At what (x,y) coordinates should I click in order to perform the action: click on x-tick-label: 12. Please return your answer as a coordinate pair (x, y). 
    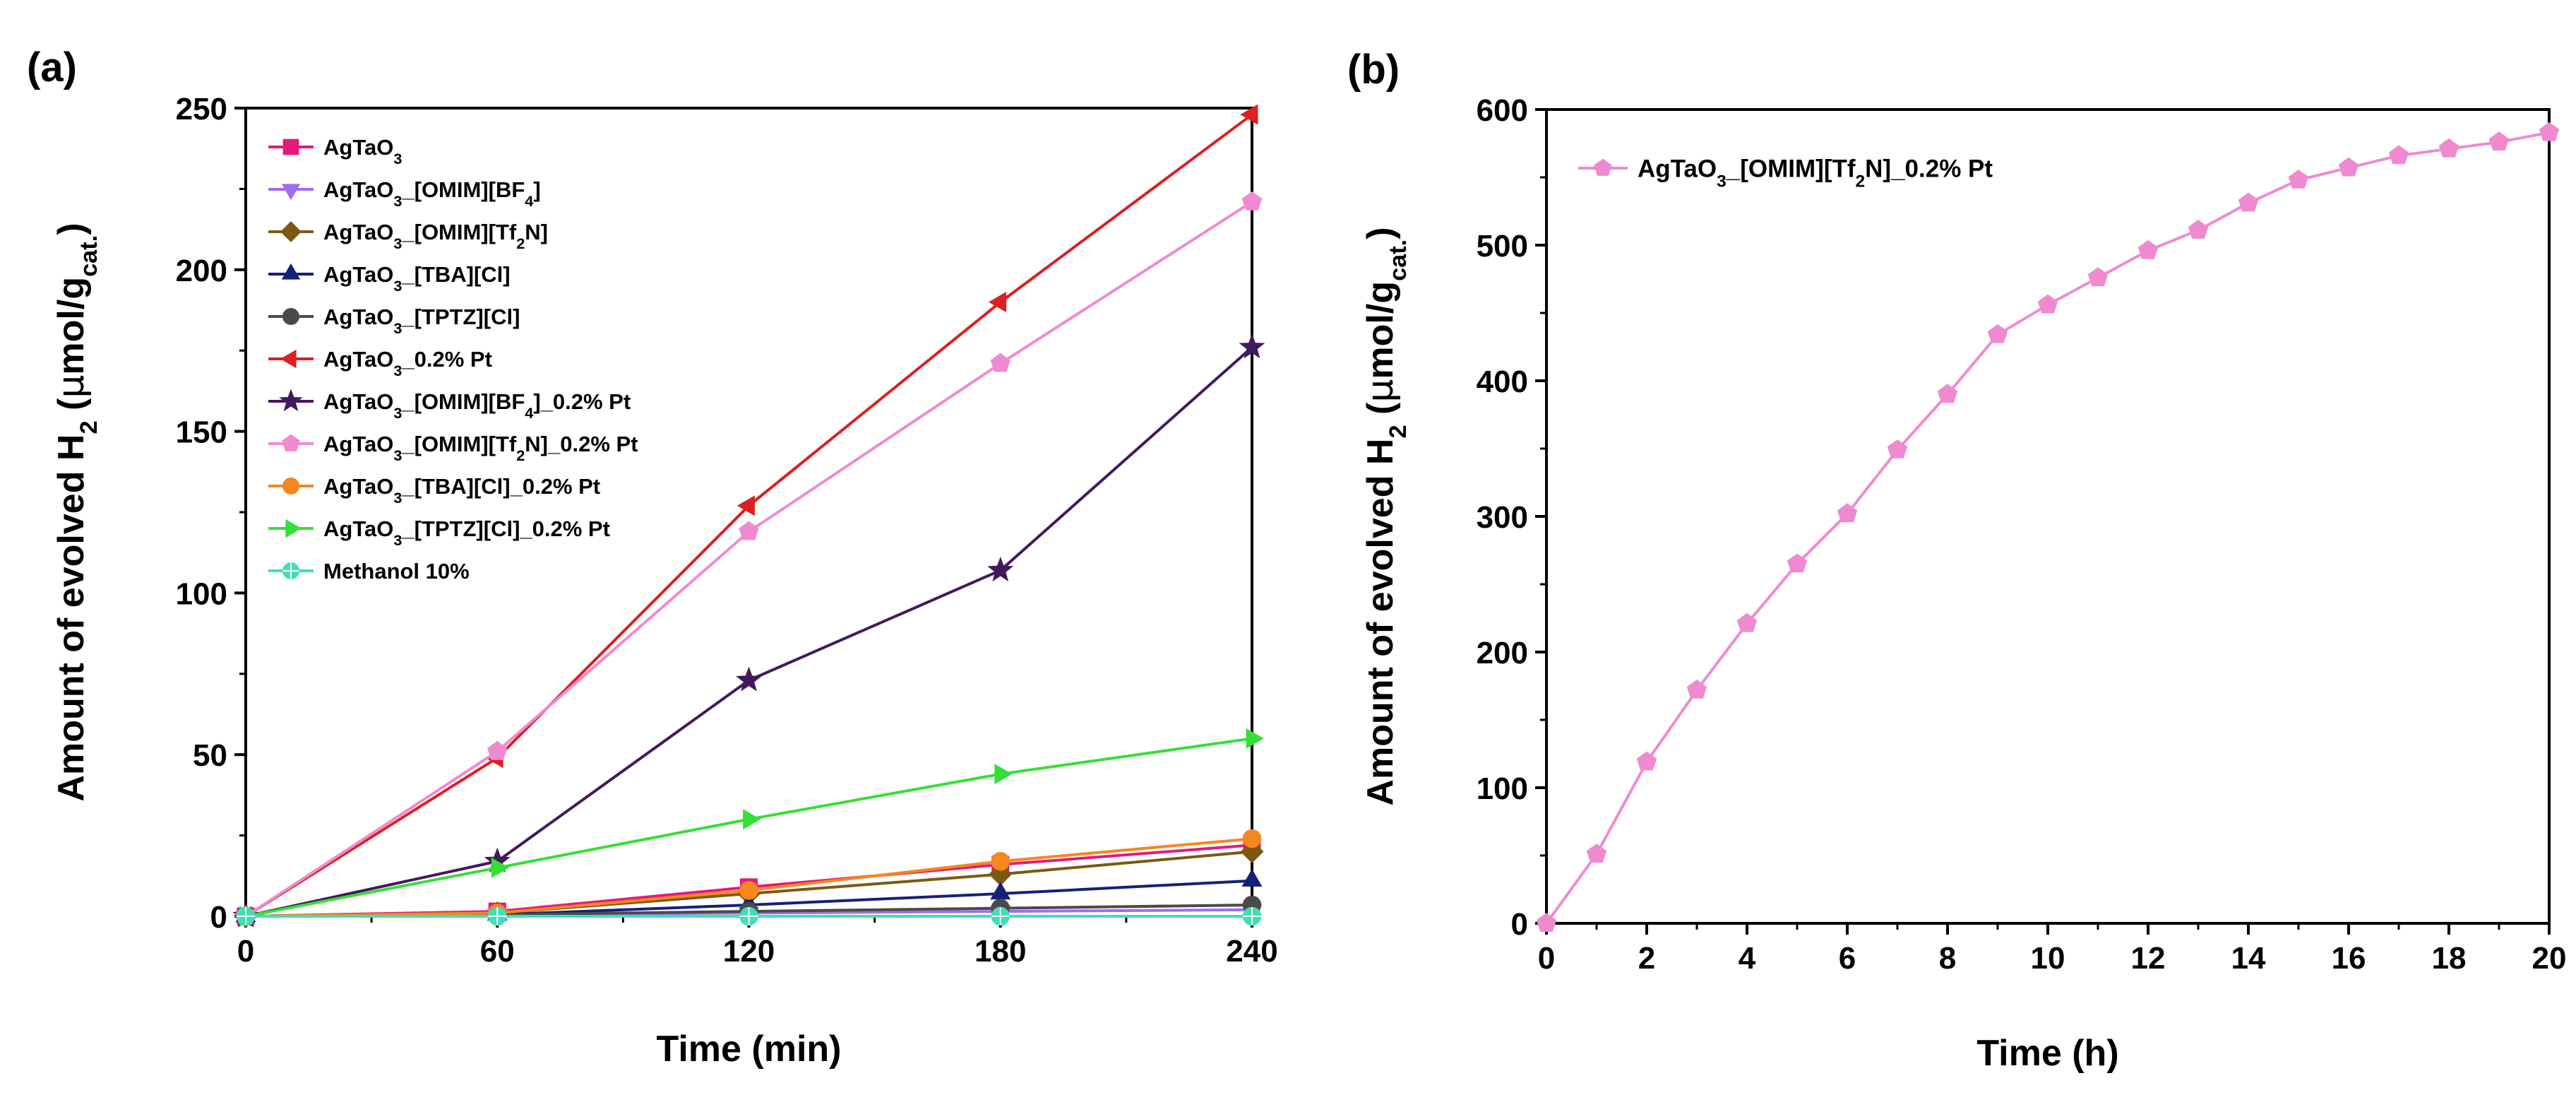
    Looking at the image, I should click on (2148, 958).